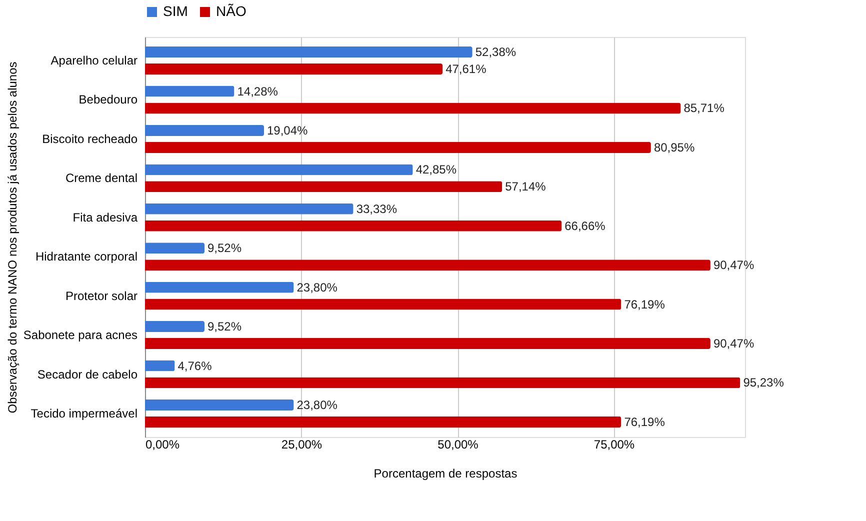  I want to click on data-label: 42,85%, so click(436, 169).